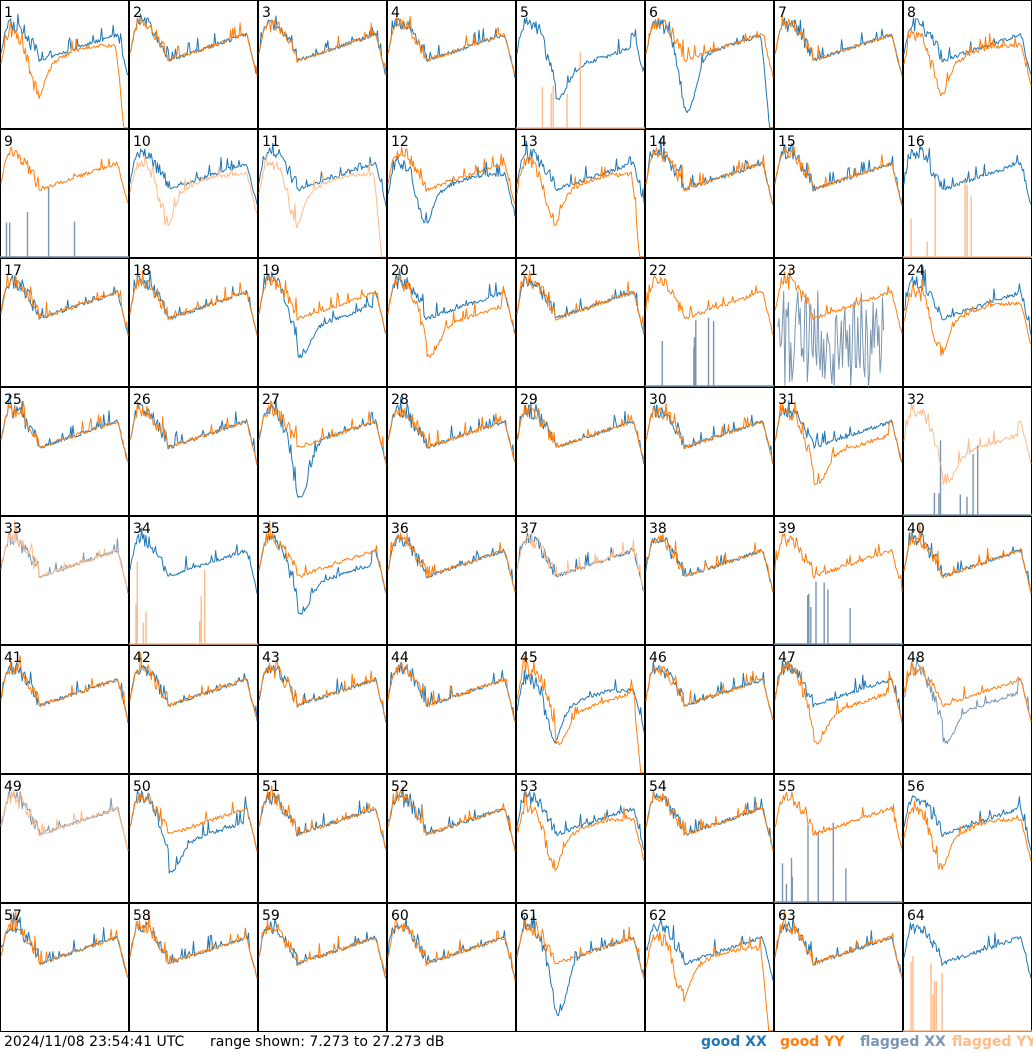 The width and height of the screenshot is (1033, 1053). I want to click on panel-23: 23, so click(838, 322).